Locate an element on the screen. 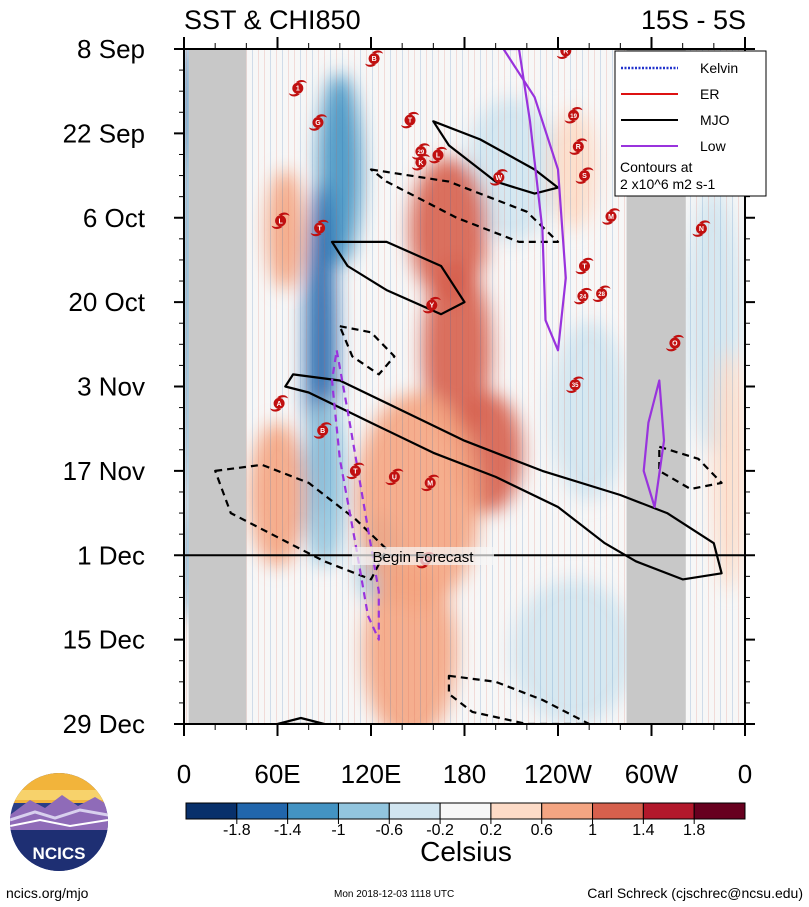  x-tick-label: 60E is located at coordinates (277, 774).